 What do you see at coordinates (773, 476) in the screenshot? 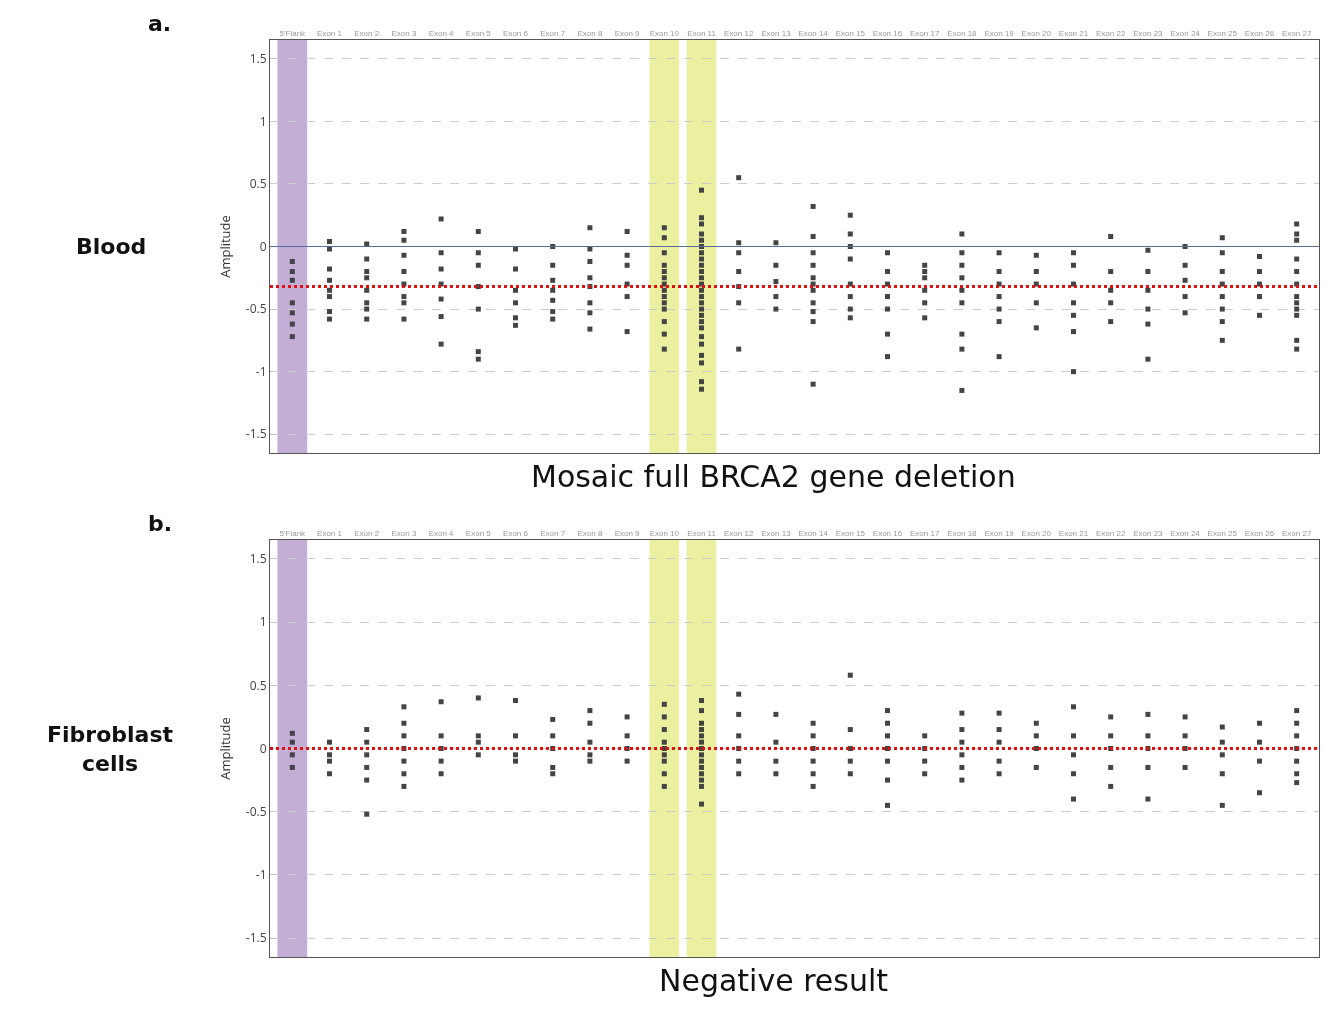
I see `text: Mosaic full BRCA2 gene deletion` at bounding box center [773, 476].